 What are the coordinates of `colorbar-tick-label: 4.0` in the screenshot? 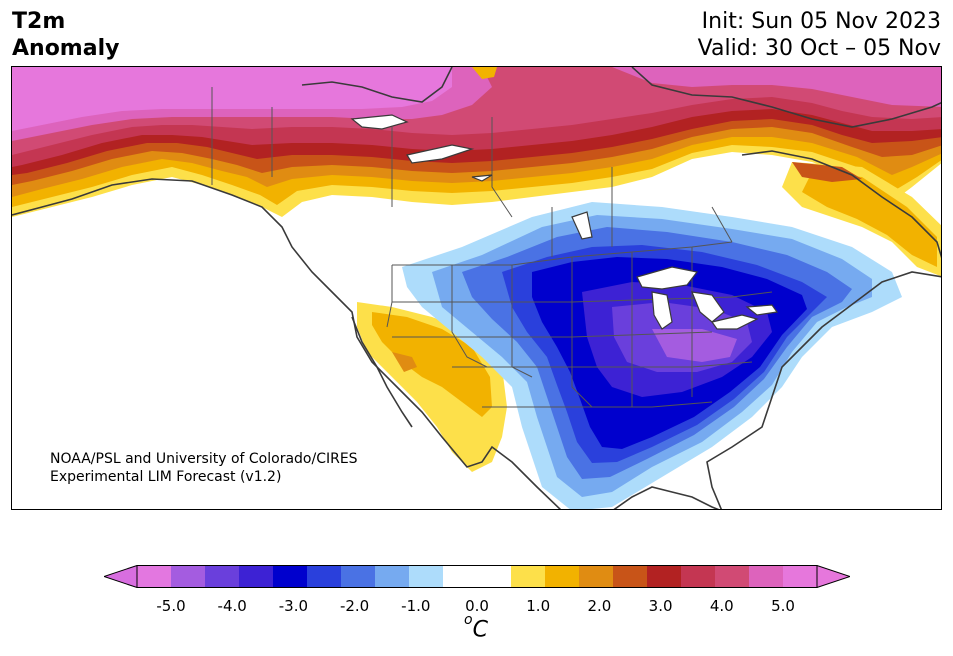 It's located at (721, 606).